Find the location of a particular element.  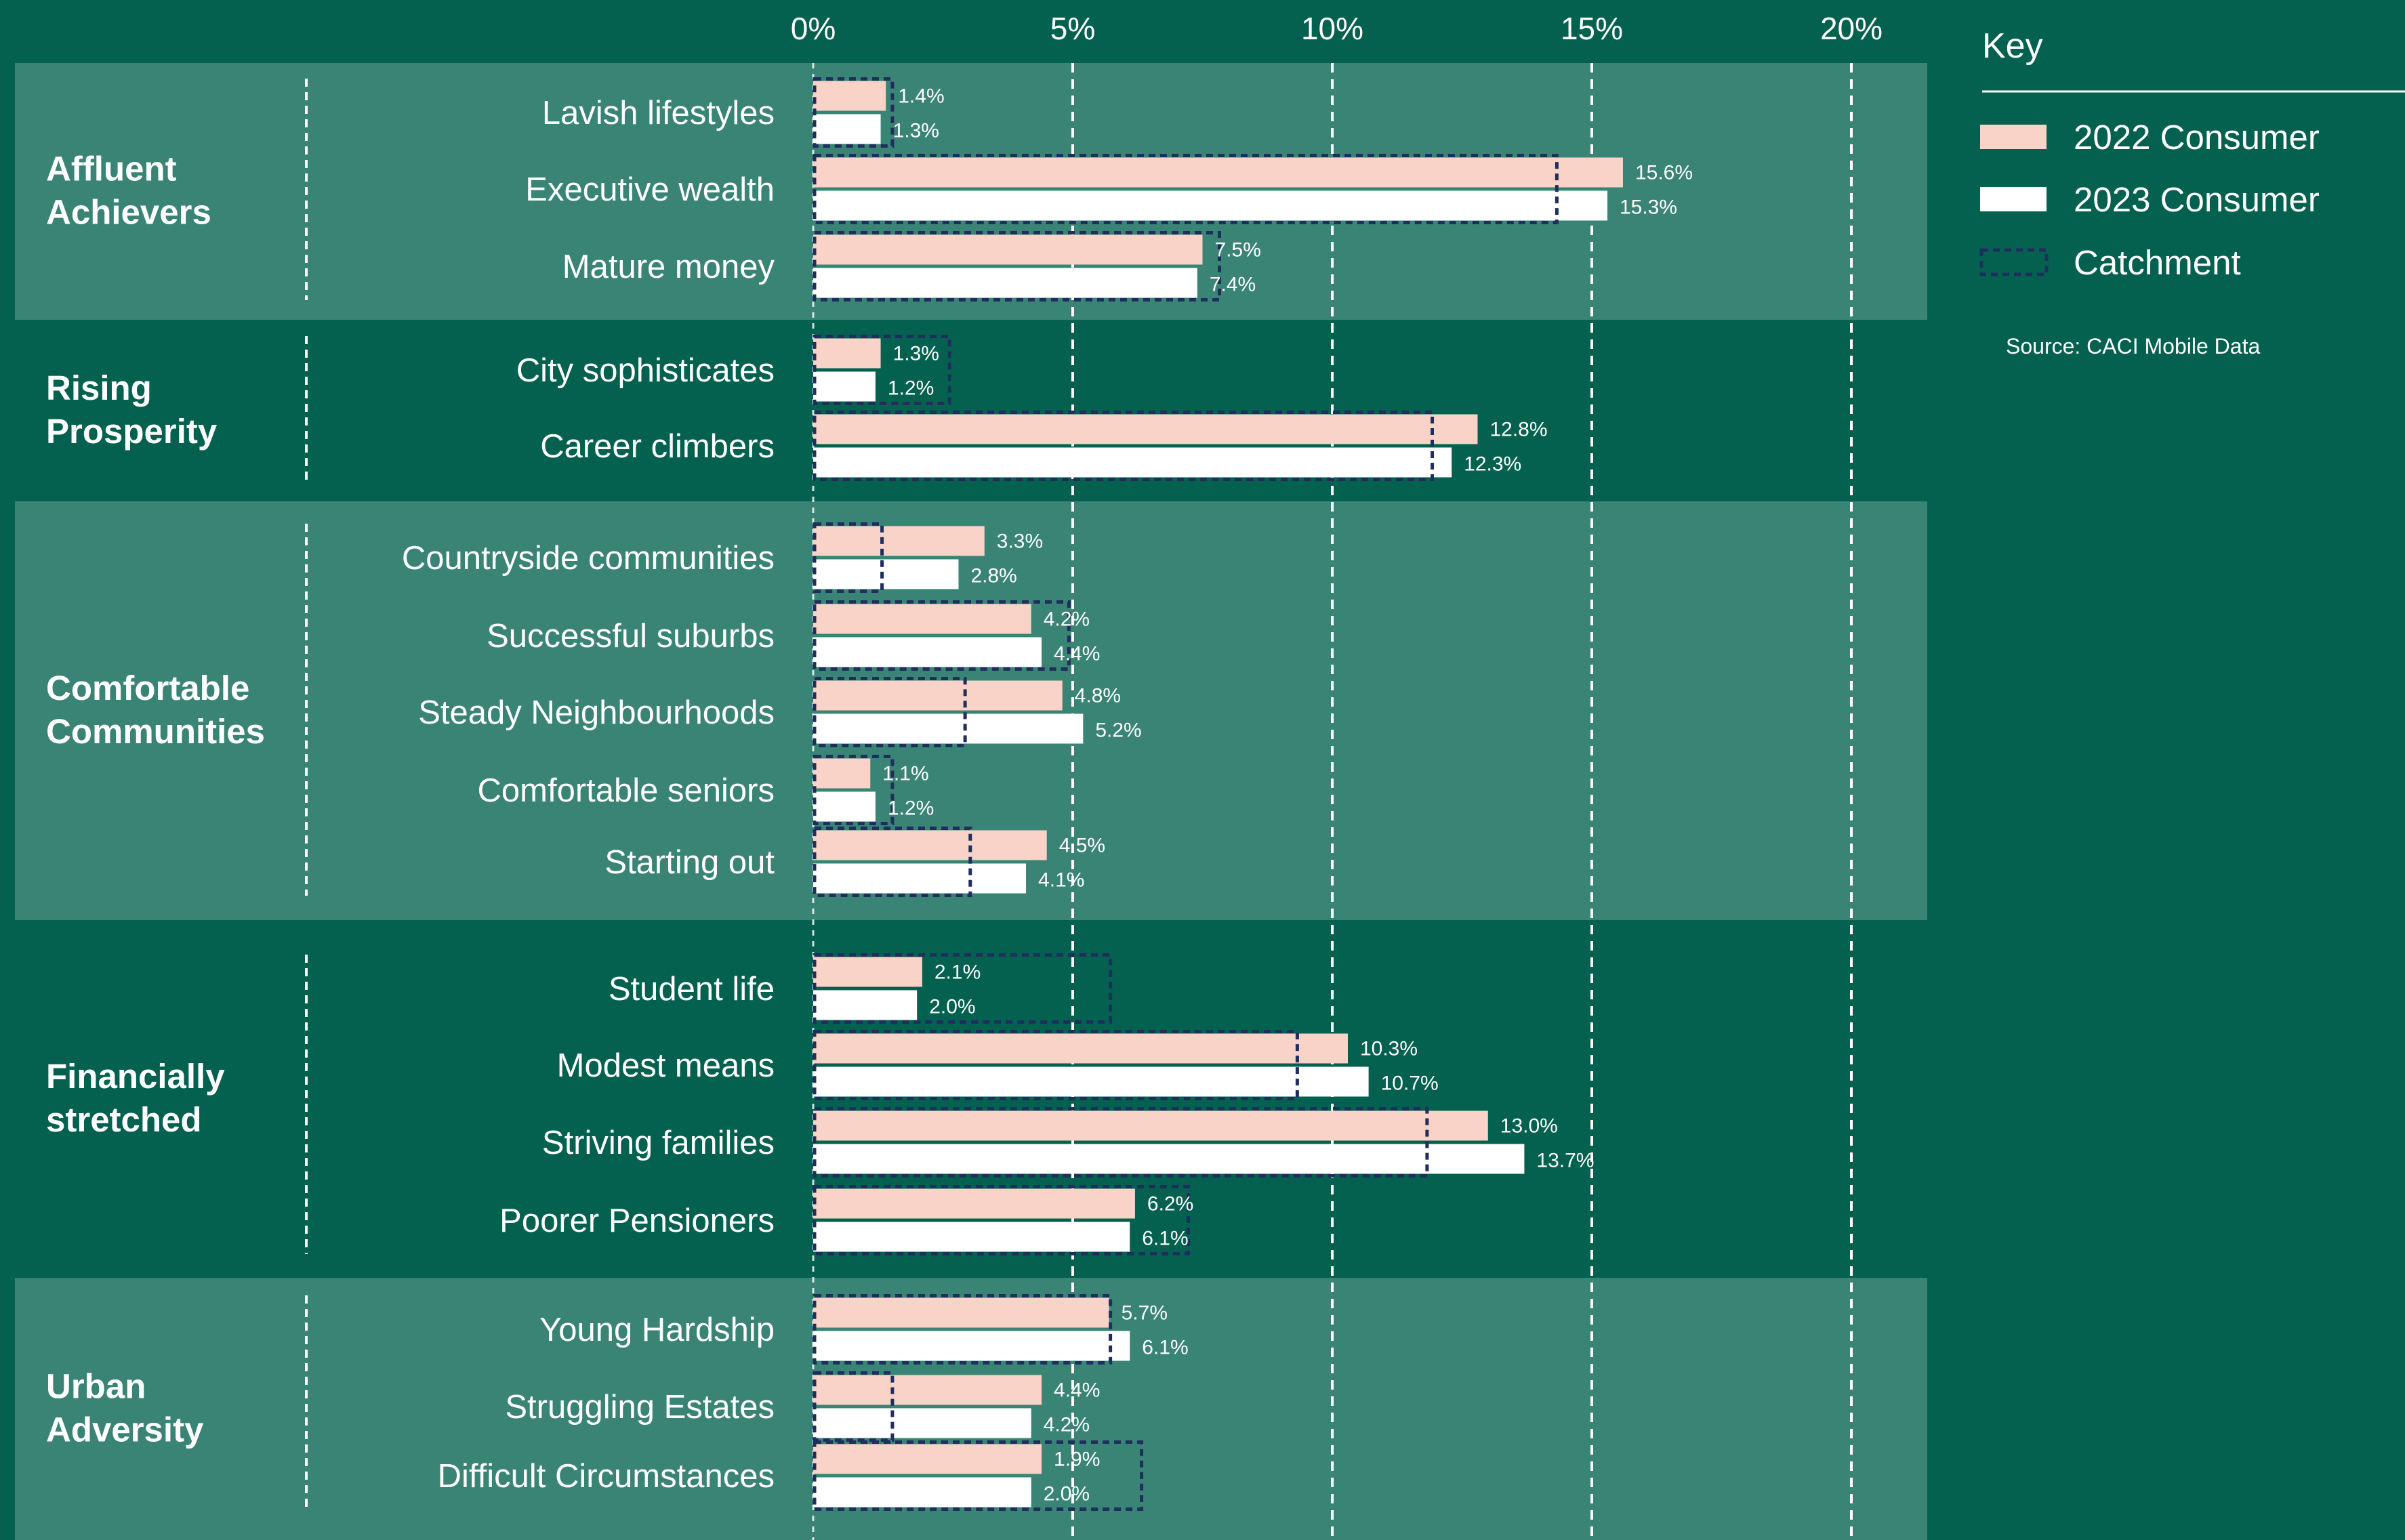

group-label-financially-stretched: Financially stretched is located at coordinates (136, 1098).